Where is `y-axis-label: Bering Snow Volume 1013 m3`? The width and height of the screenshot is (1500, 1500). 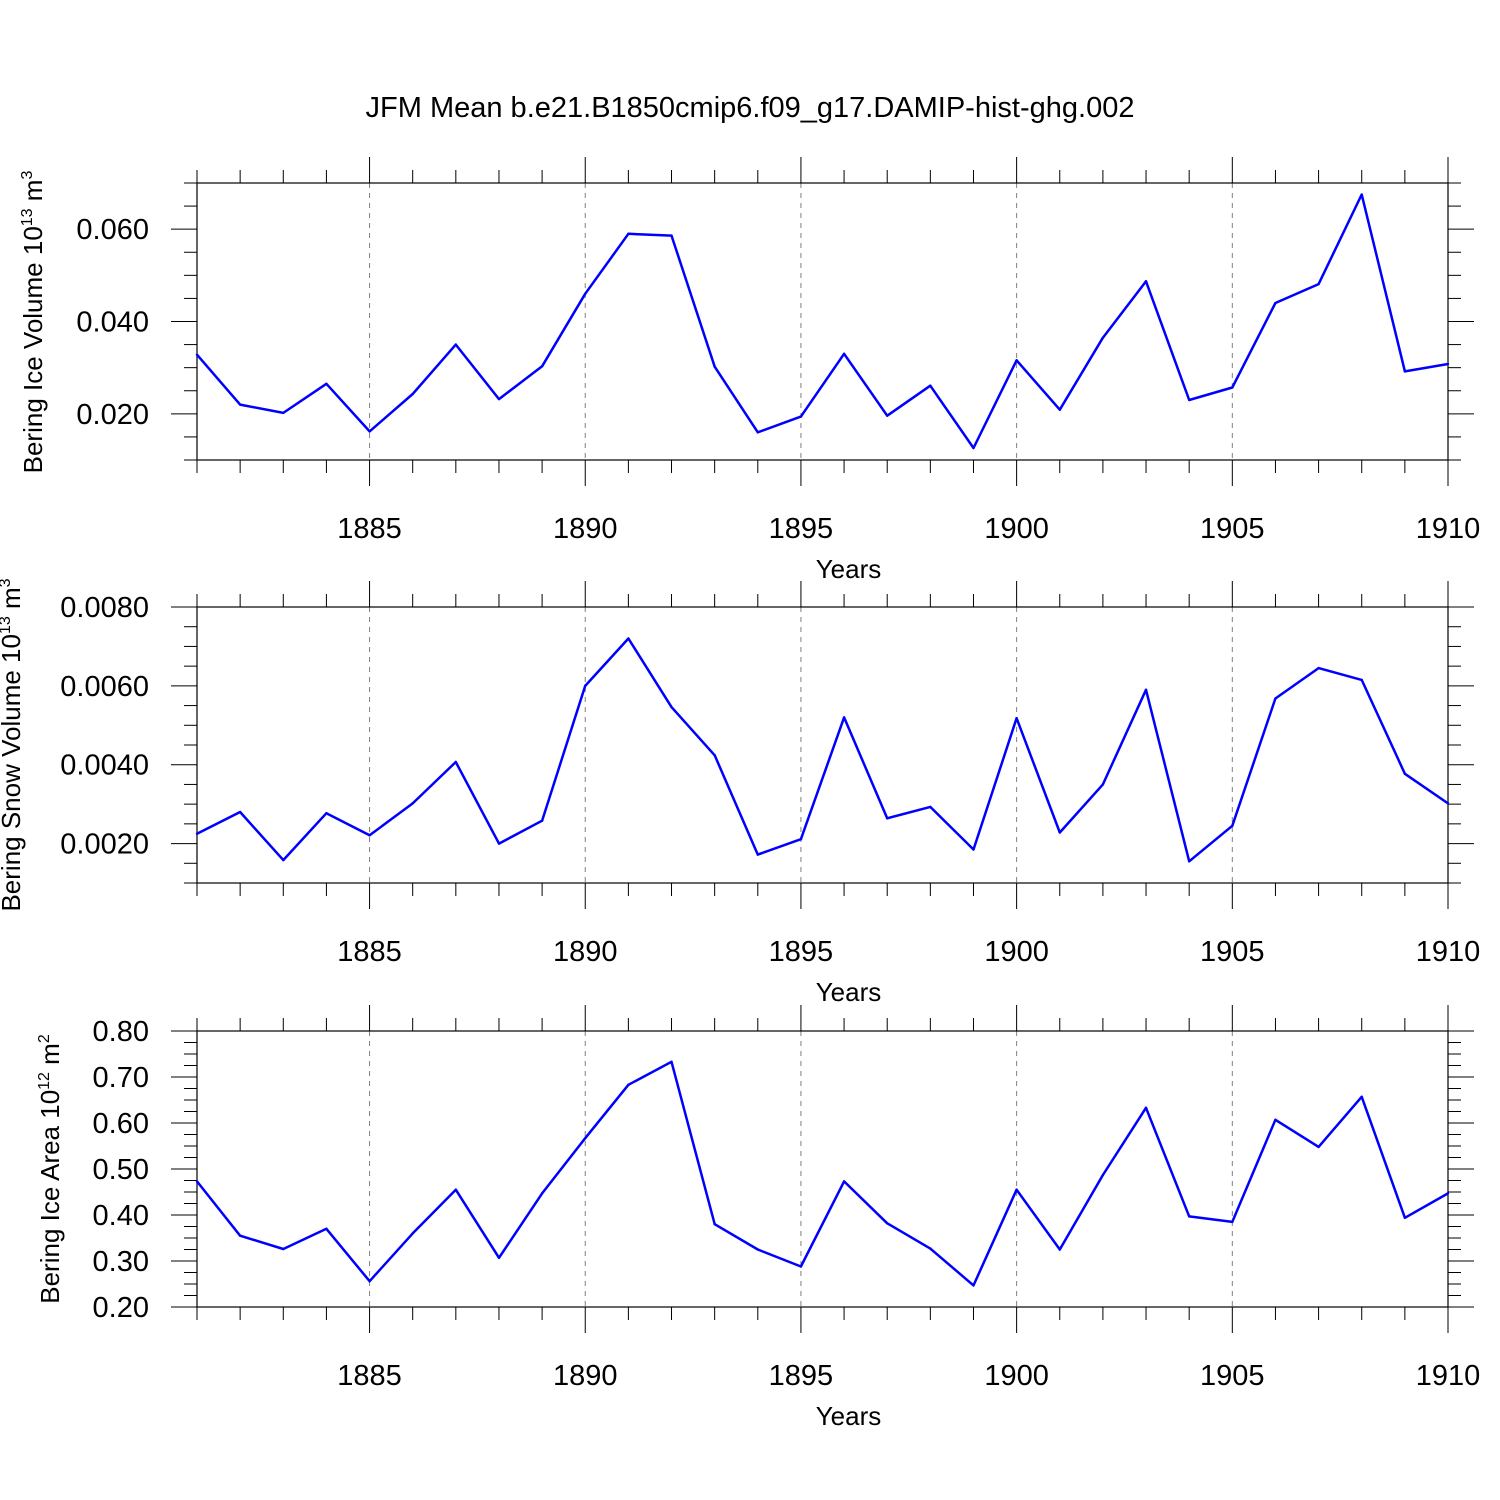 y-axis-label: Bering Snow Volume 1013 m3 is located at coordinates (13, 744).